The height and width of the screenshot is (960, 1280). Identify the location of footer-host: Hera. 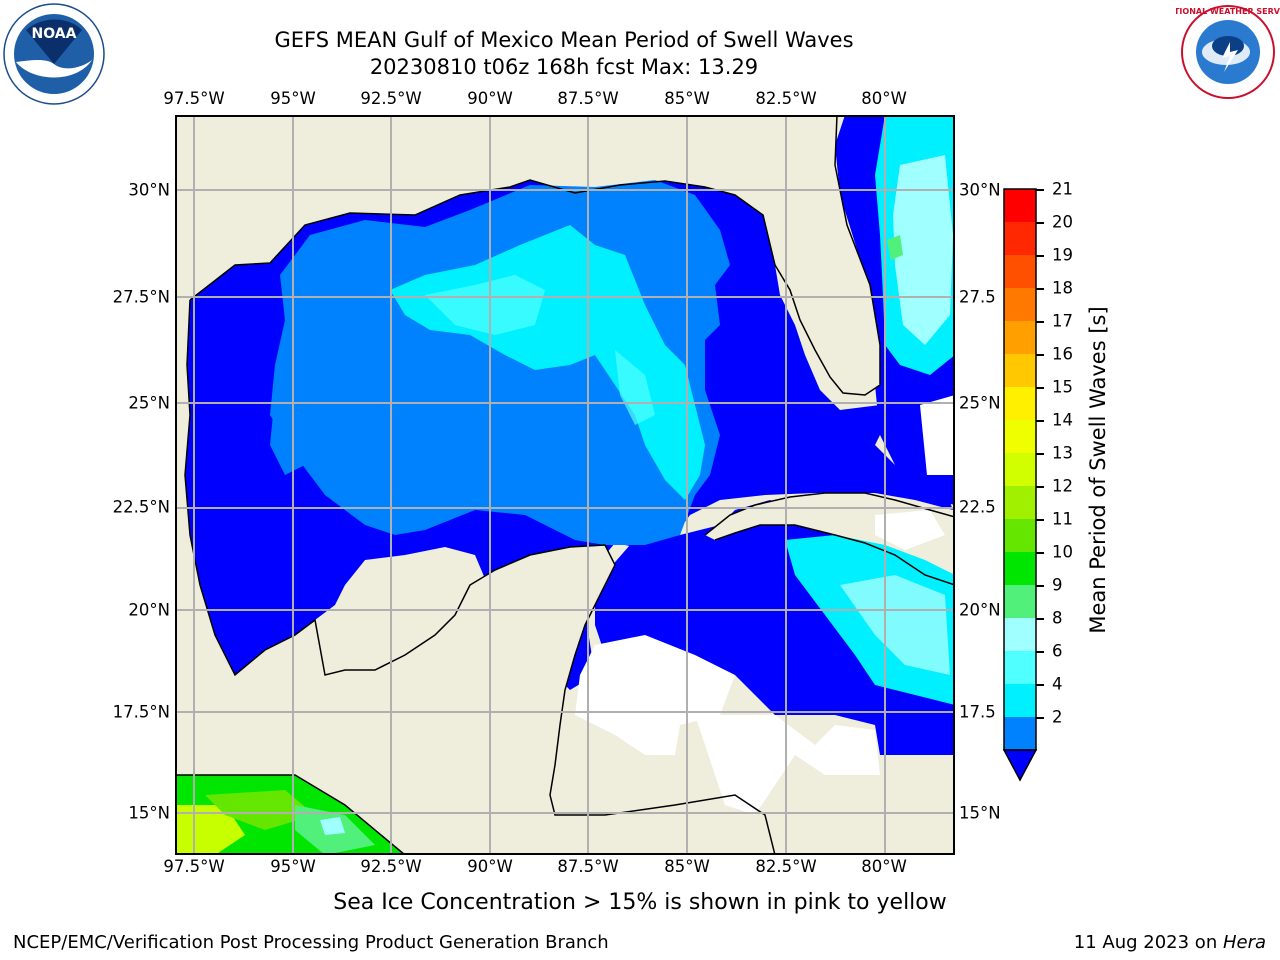
(1244, 942).